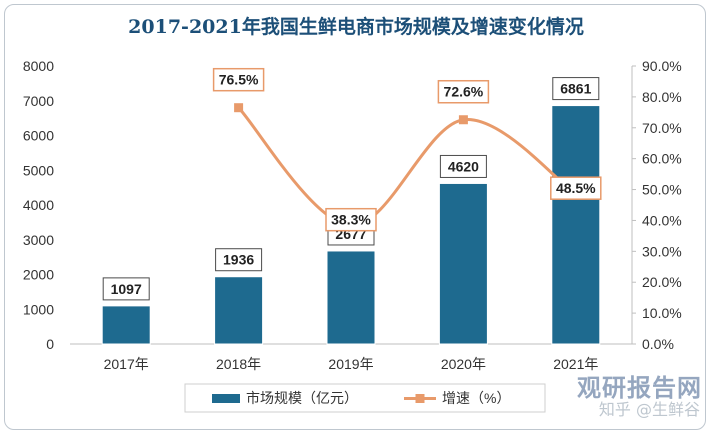  I want to click on x-tick-label: 2017年, so click(126, 364).